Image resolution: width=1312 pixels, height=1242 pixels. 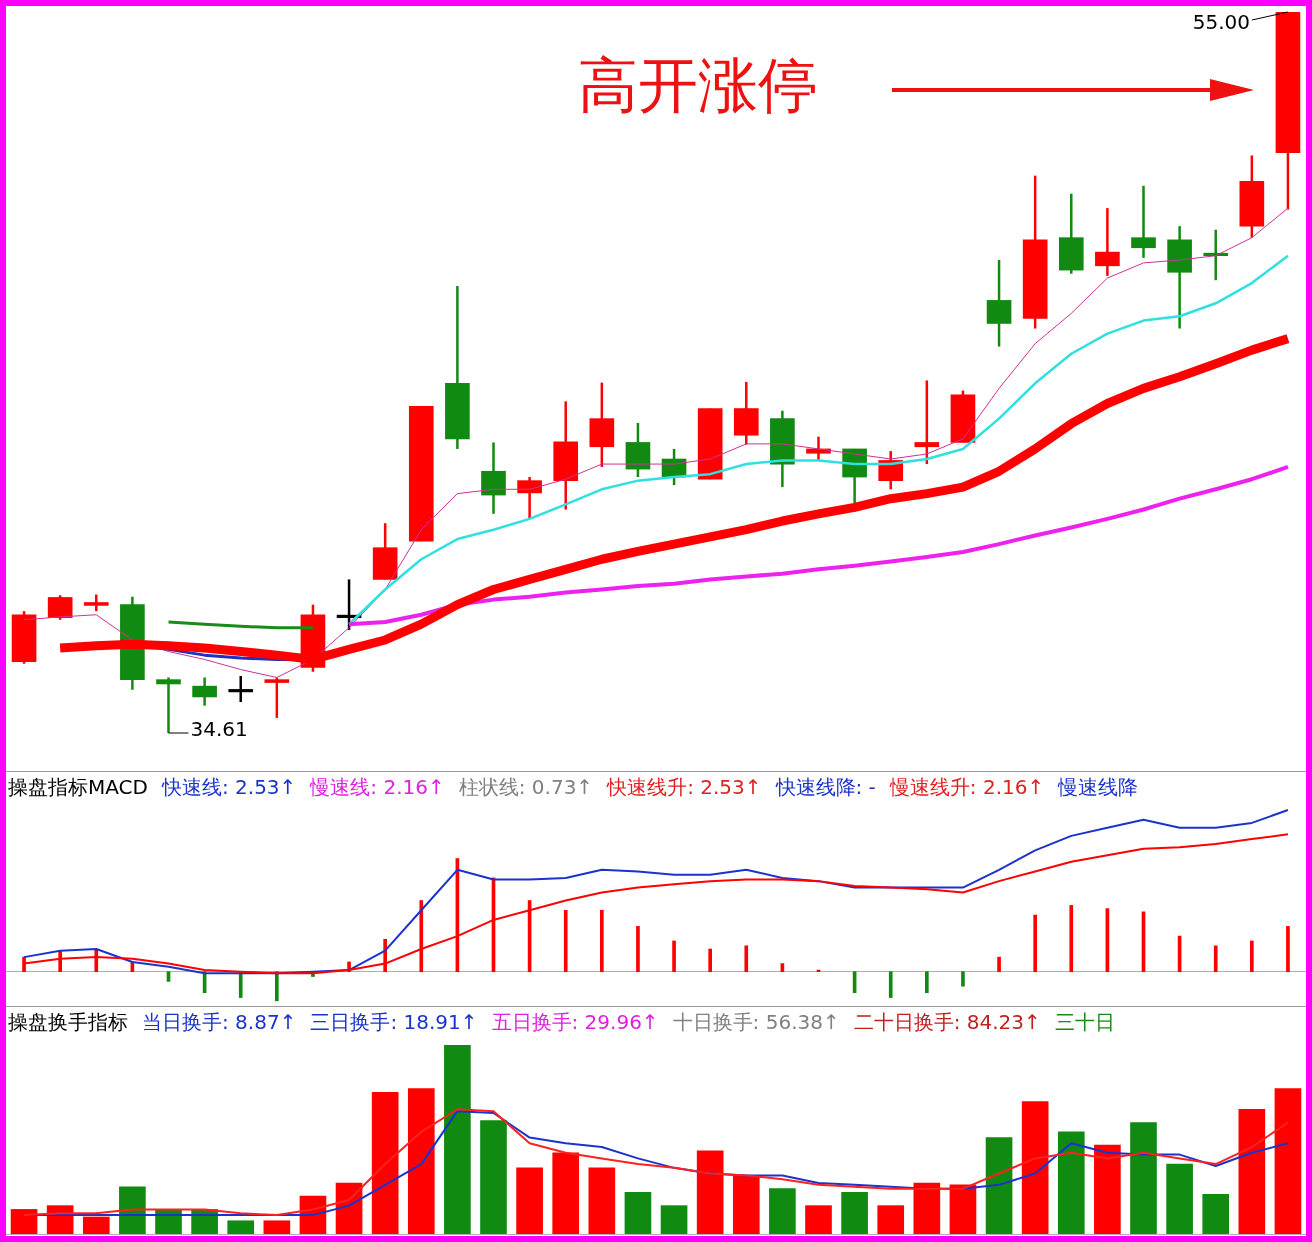 What do you see at coordinates (825, 787) in the screenshot?
I see `text: 快速线降: -` at bounding box center [825, 787].